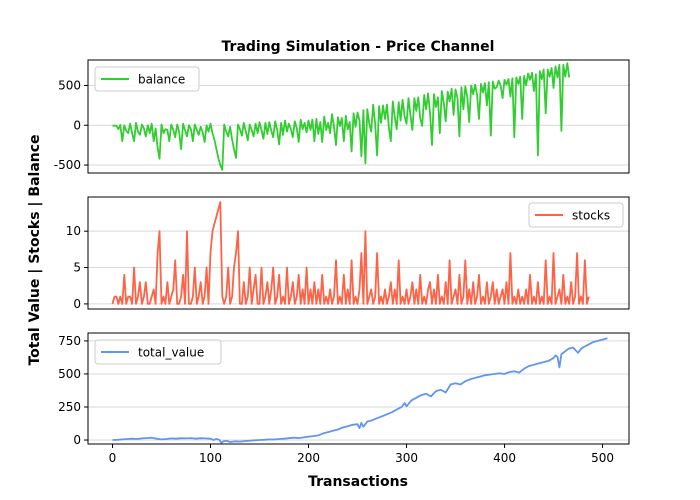 The width and height of the screenshot is (700, 500). What do you see at coordinates (171, 353) in the screenshot?
I see `legend-label: total_value` at bounding box center [171, 353].